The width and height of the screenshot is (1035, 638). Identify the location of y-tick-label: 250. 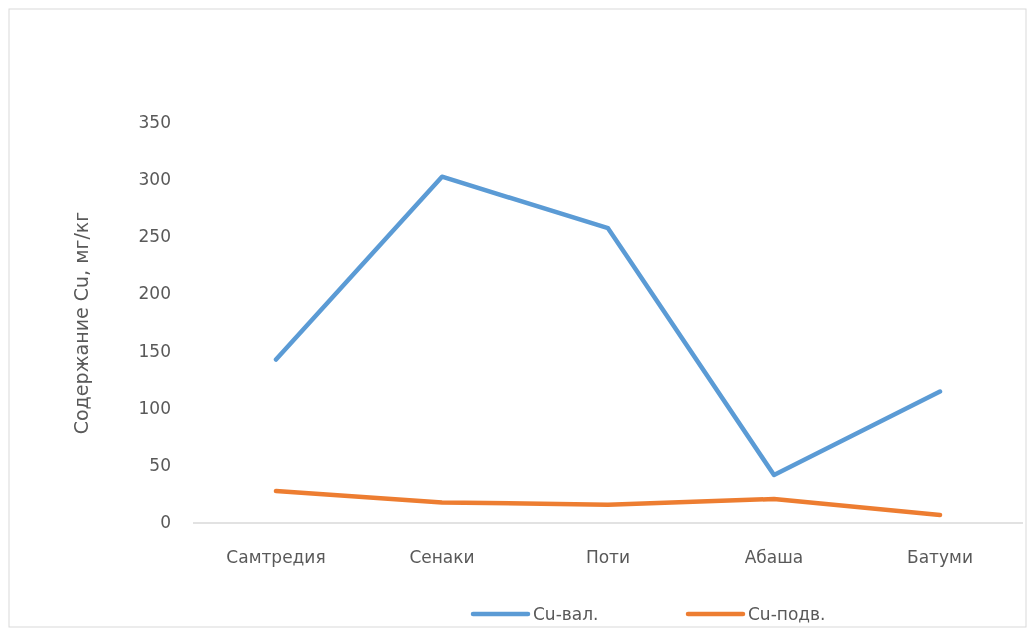
(154, 236).